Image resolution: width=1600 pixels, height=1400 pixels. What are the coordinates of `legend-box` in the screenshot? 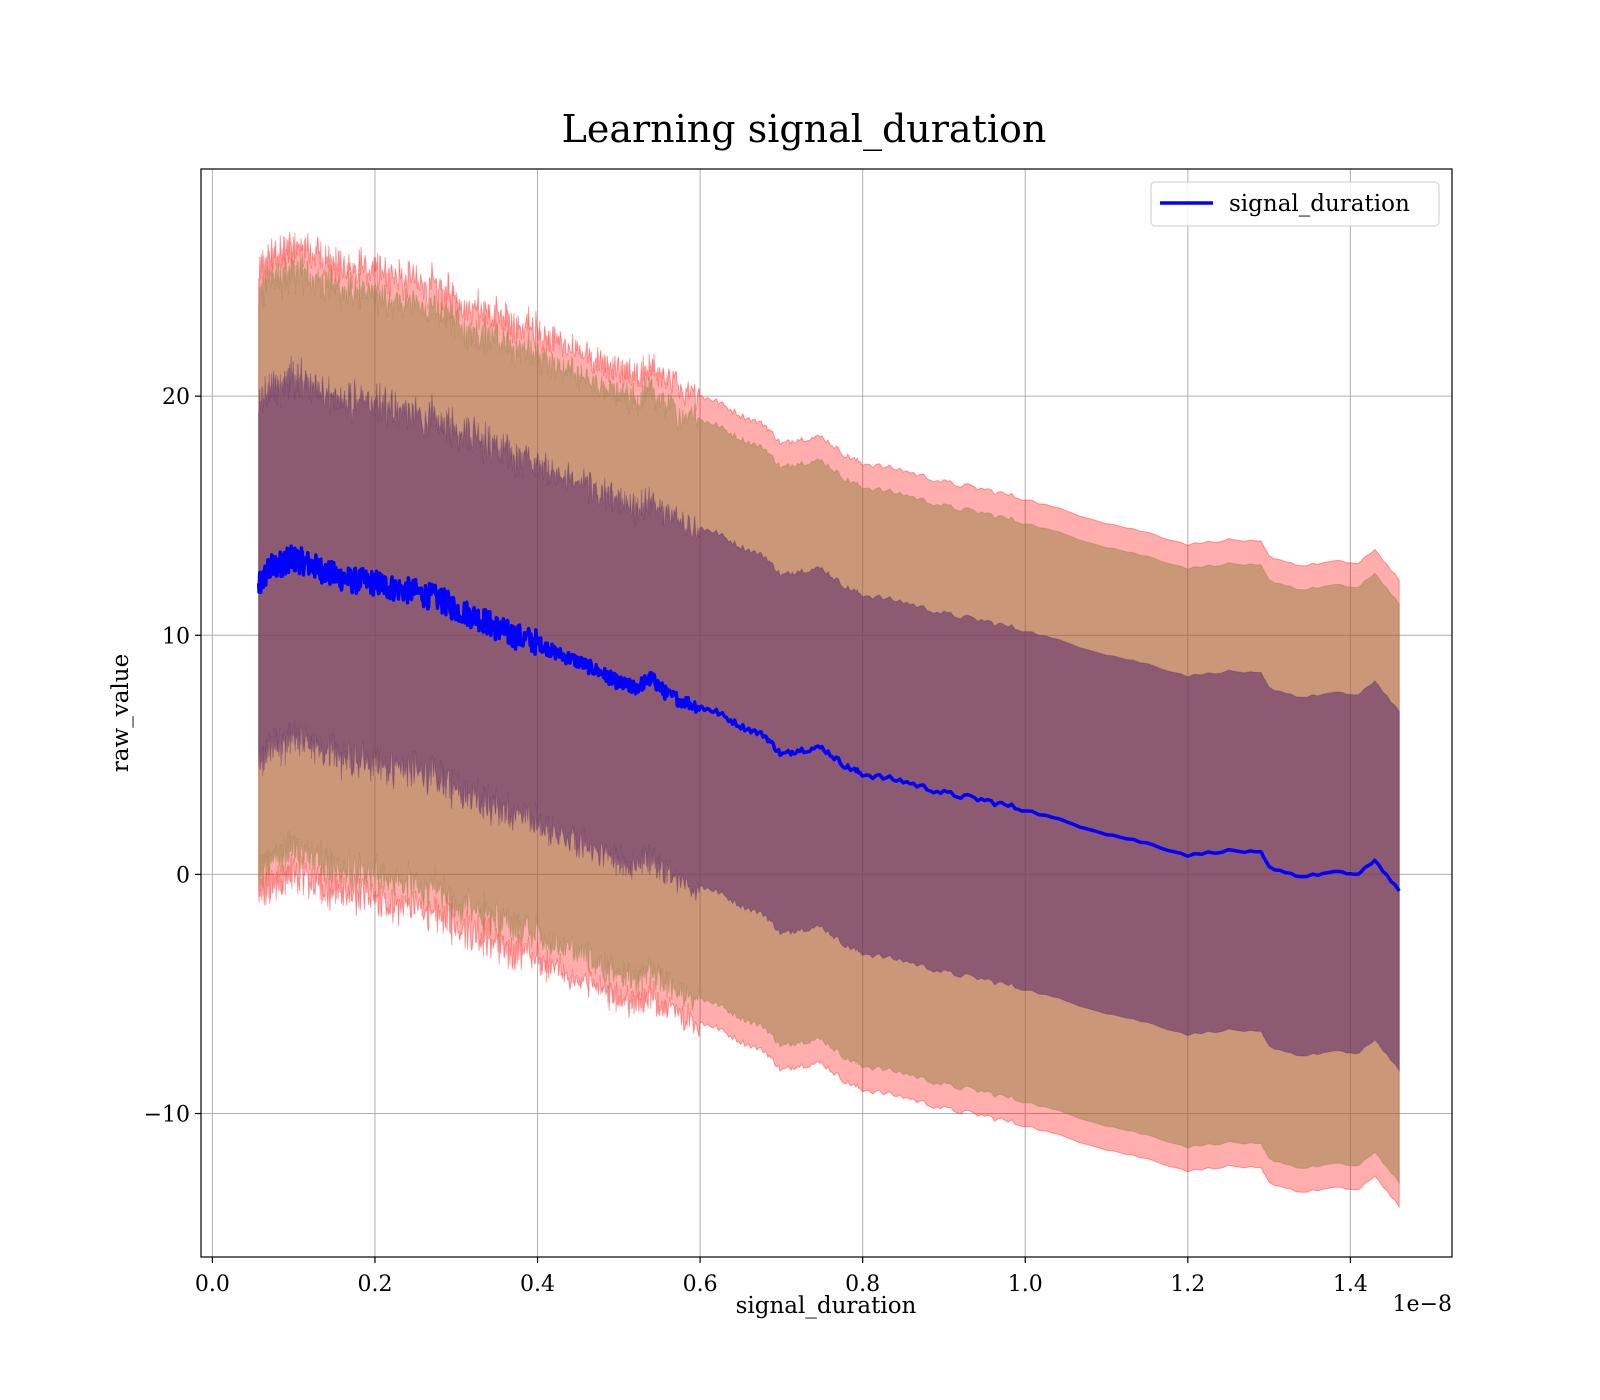 It's located at (1295, 204).